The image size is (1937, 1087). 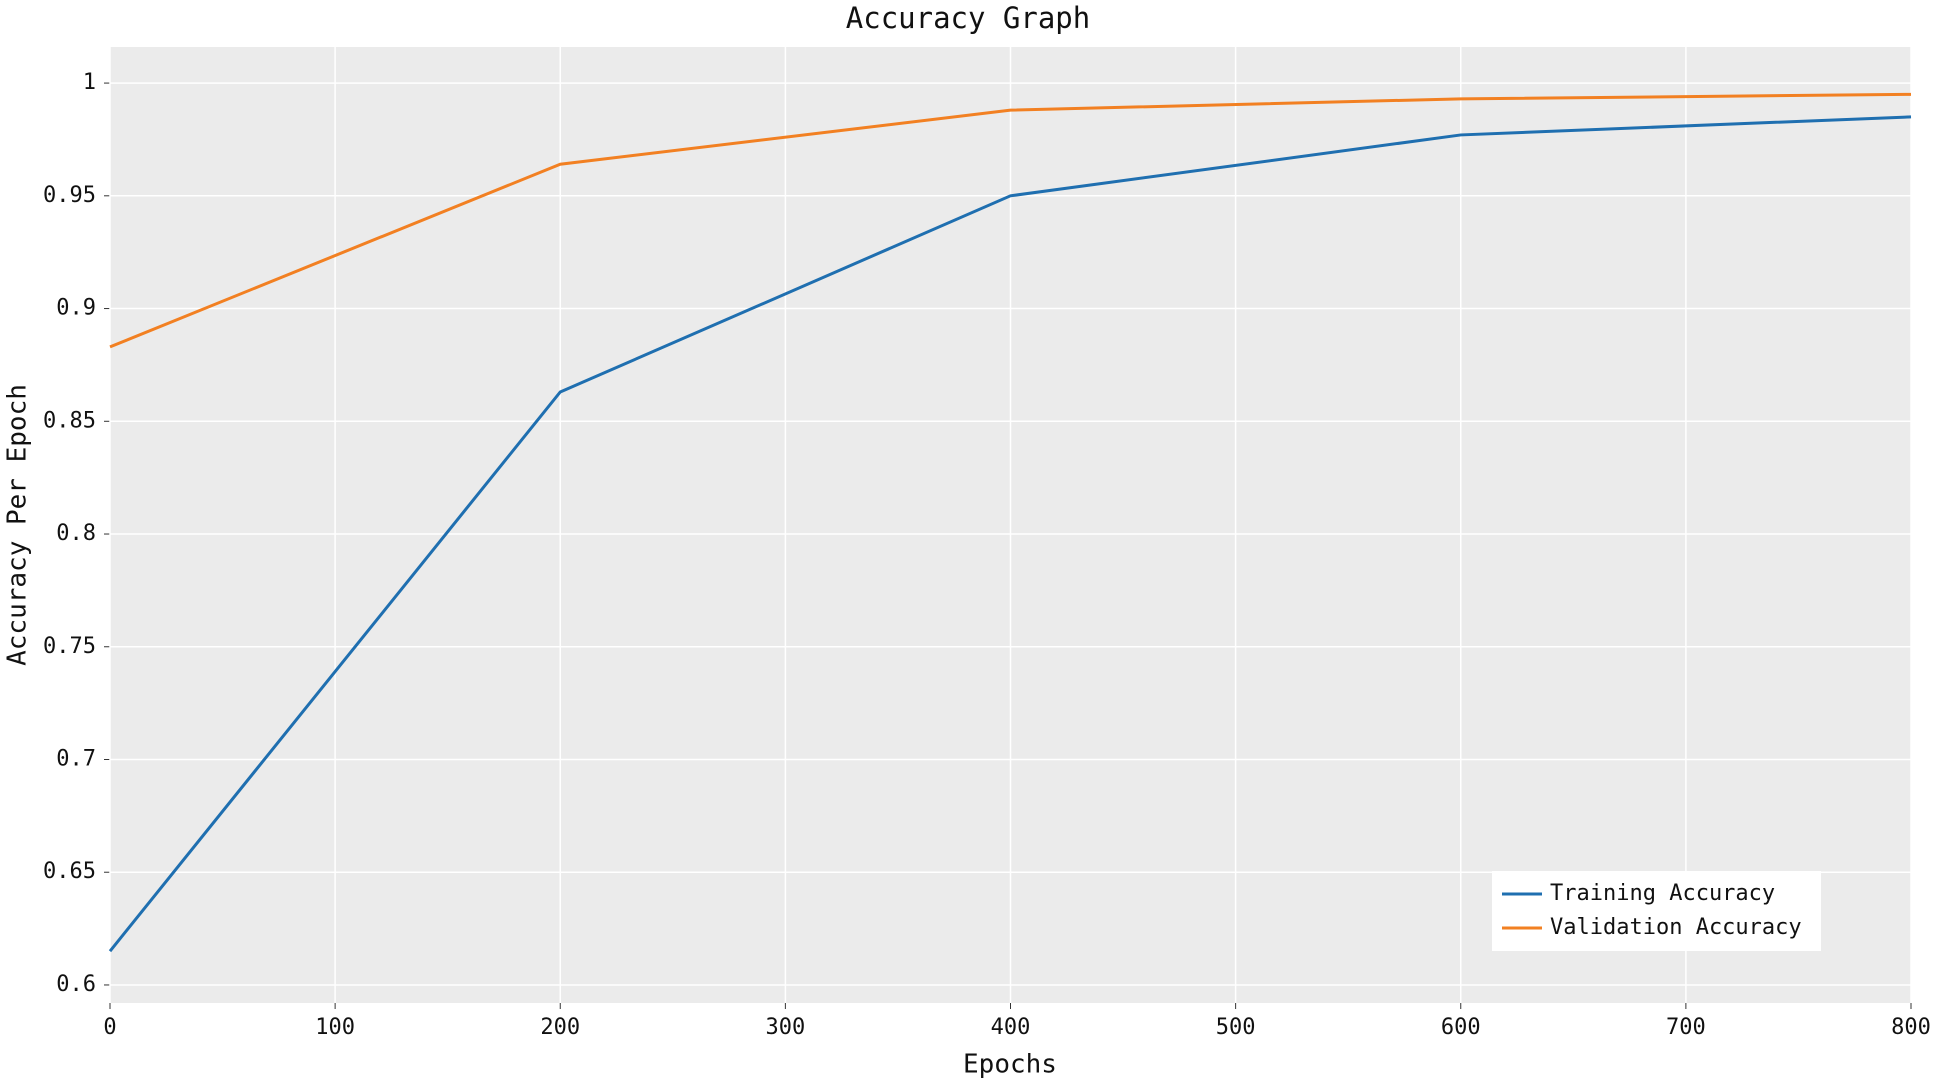 I want to click on legend-label: Training Accuracy, so click(x=1662, y=893).